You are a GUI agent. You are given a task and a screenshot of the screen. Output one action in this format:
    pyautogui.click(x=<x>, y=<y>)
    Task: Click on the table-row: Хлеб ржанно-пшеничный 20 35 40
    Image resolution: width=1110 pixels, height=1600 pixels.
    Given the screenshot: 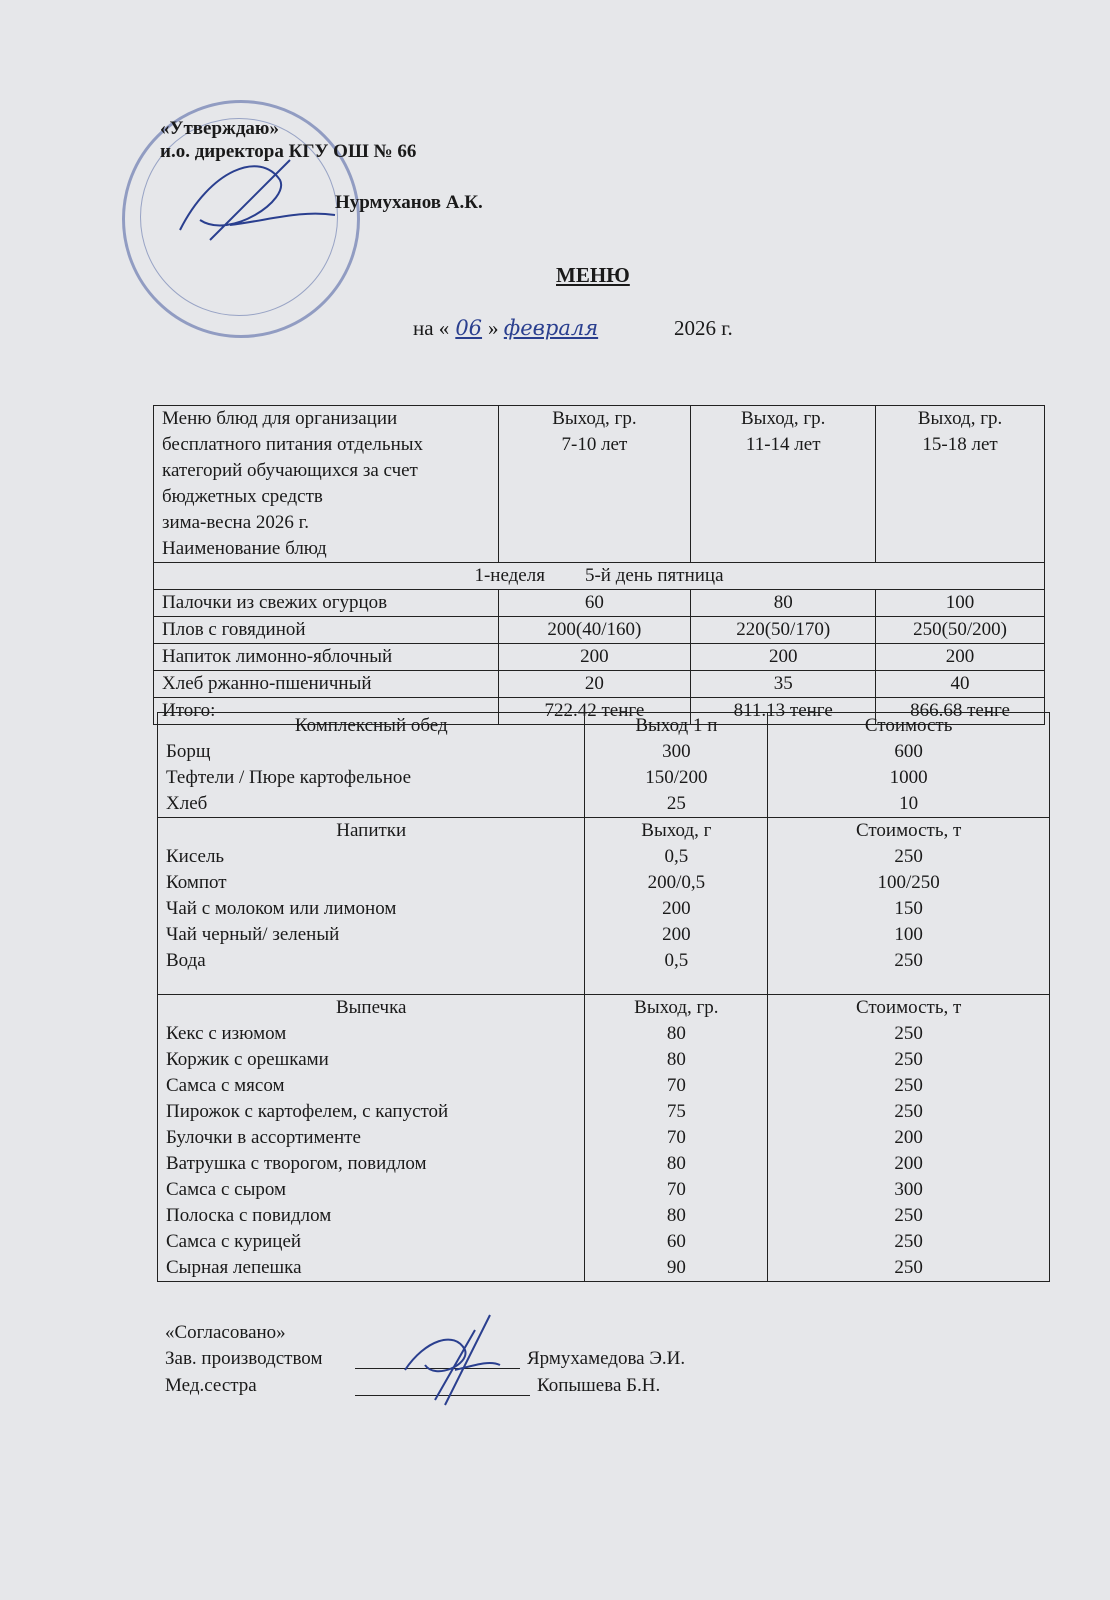 What is the action you would take?
    pyautogui.click(x=599, y=684)
    